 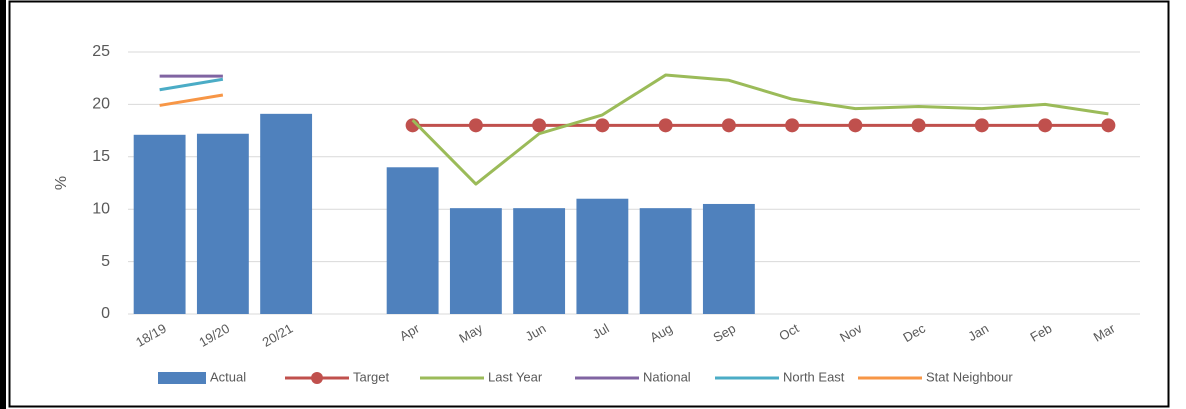 What do you see at coordinates (182, 378) in the screenshot?
I see `legend-swatch` at bounding box center [182, 378].